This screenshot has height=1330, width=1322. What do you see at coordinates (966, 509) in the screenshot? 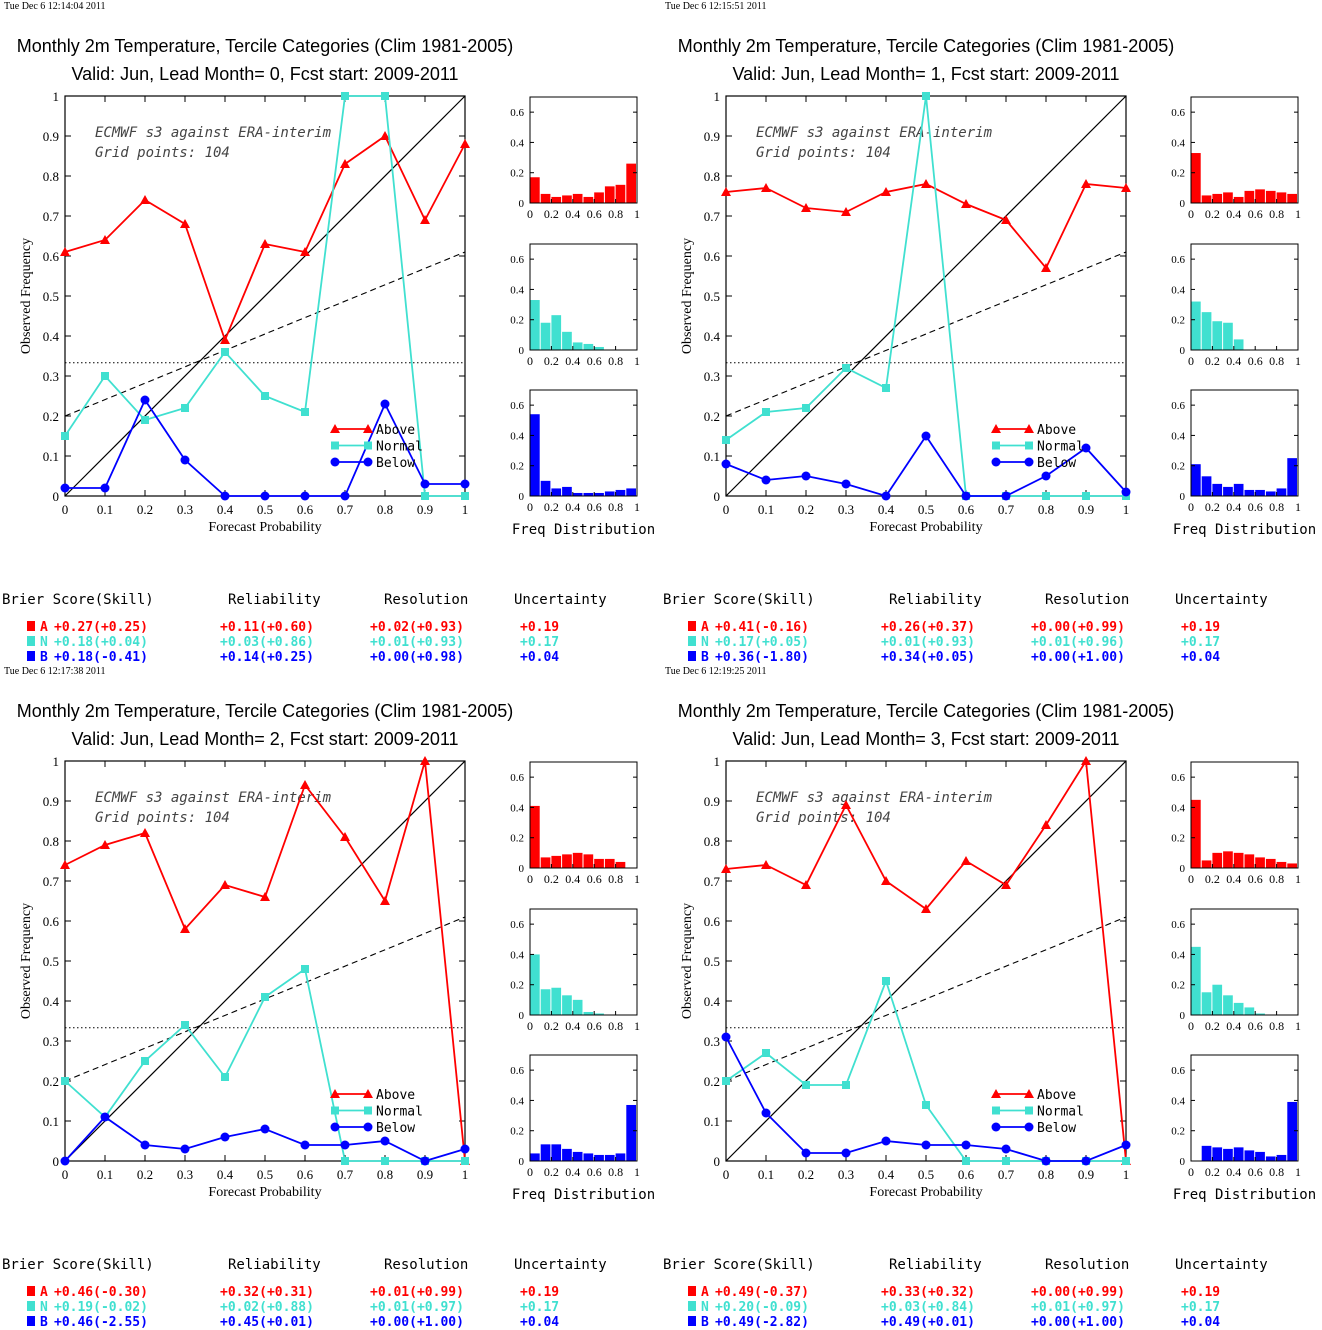
I see `x-tick-label: 0.6` at bounding box center [966, 509].